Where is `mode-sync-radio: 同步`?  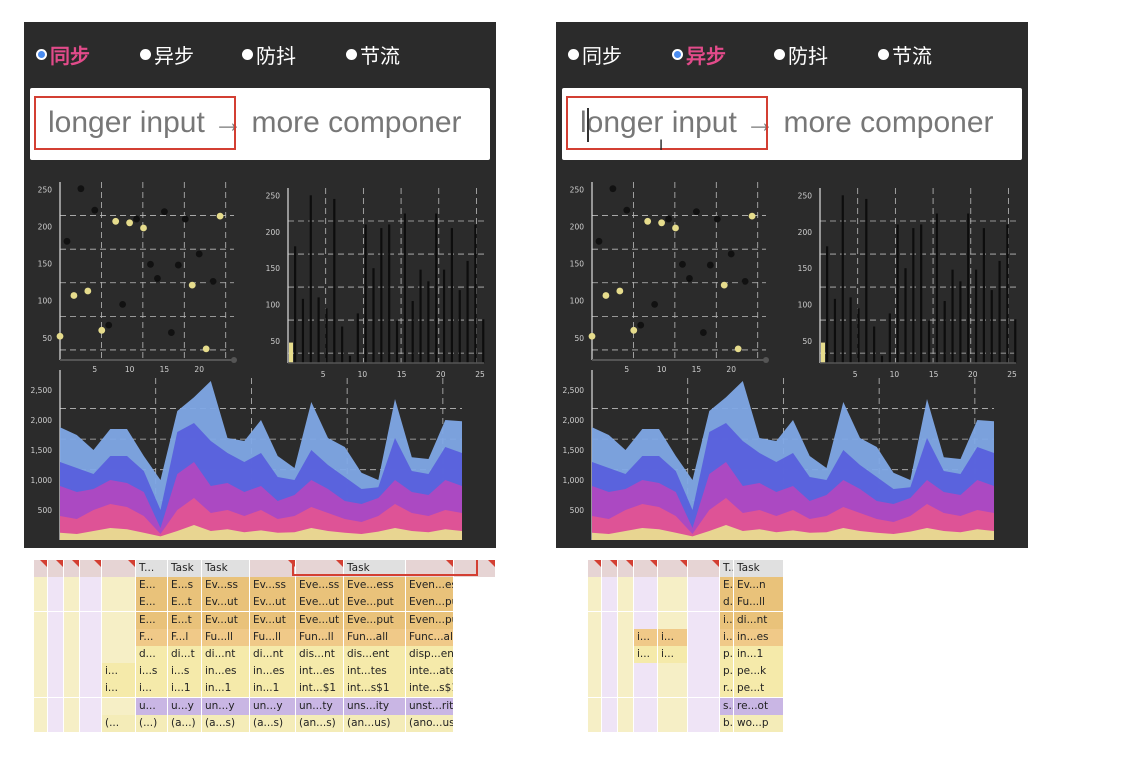 mode-sync-radio: 同步 is located at coordinates (595, 54).